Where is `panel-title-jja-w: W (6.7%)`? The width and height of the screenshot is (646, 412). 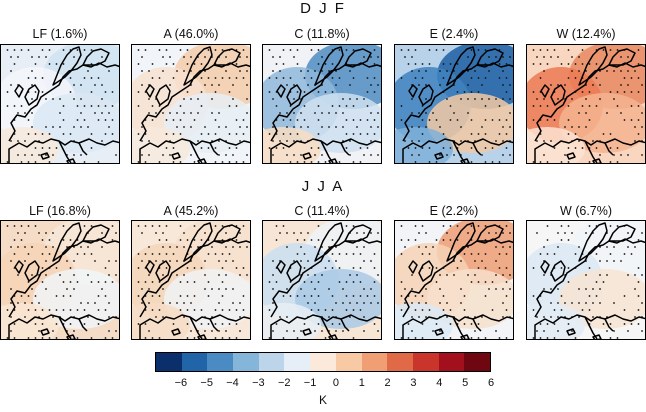
panel-title-jja-w: W (6.7%) is located at coordinates (586, 211).